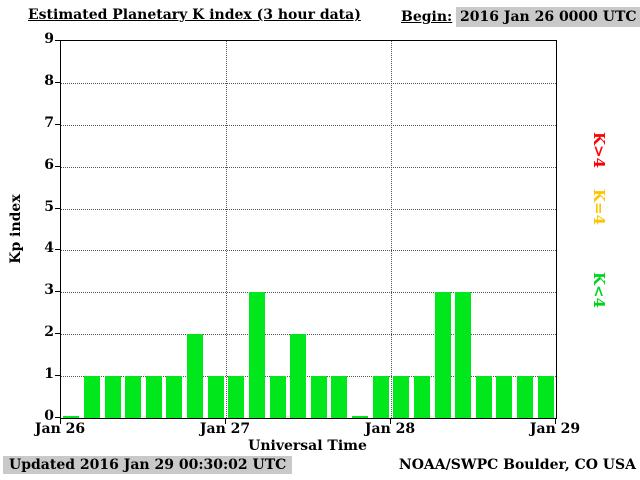 The width and height of the screenshot is (640, 480). Describe the element at coordinates (225, 429) in the screenshot. I see `x-tick-label: Jan 27` at that location.